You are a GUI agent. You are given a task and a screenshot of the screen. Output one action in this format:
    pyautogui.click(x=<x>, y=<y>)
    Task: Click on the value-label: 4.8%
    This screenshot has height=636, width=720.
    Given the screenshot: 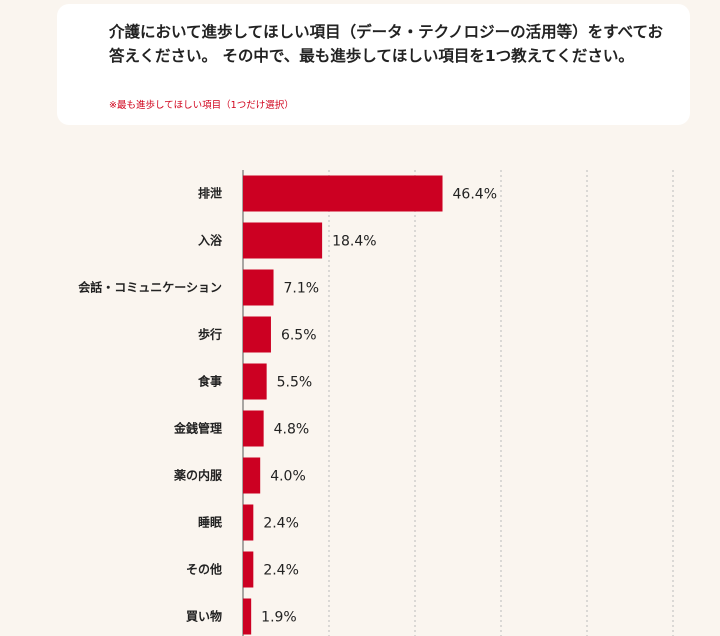 What is the action you would take?
    pyautogui.click(x=292, y=430)
    